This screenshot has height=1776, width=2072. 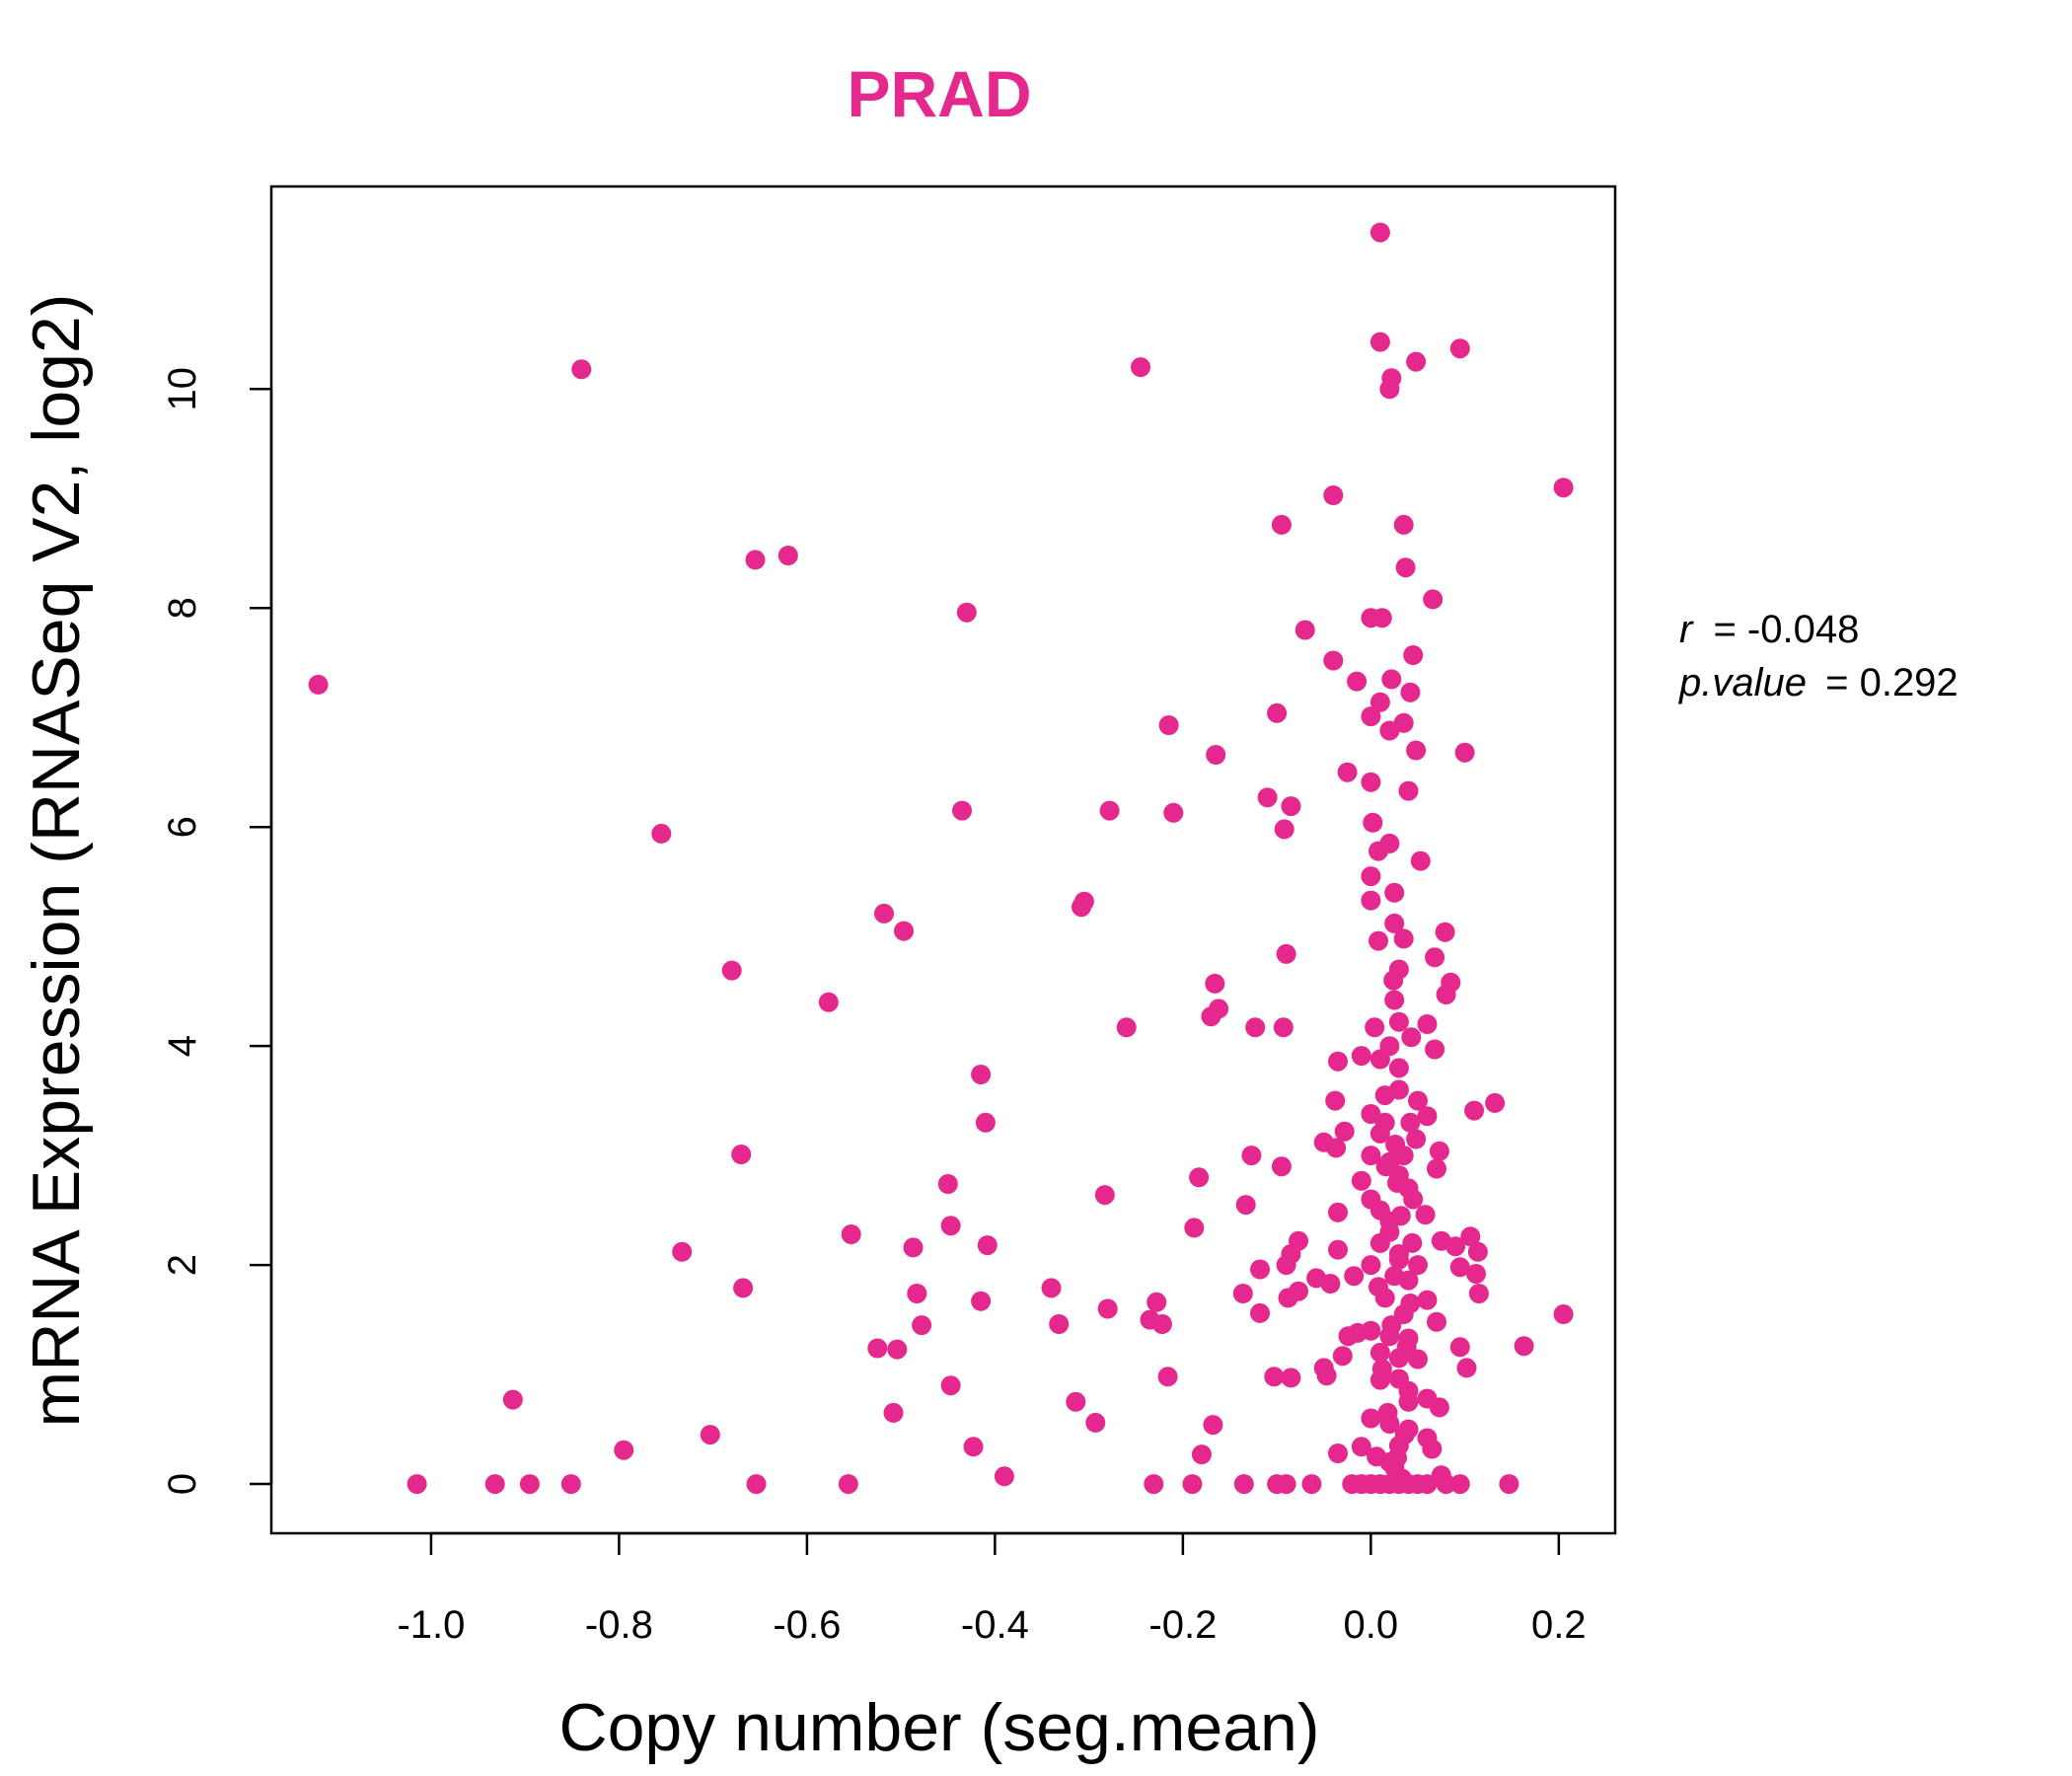 I want to click on y-tick-label: 6, so click(x=182, y=827).